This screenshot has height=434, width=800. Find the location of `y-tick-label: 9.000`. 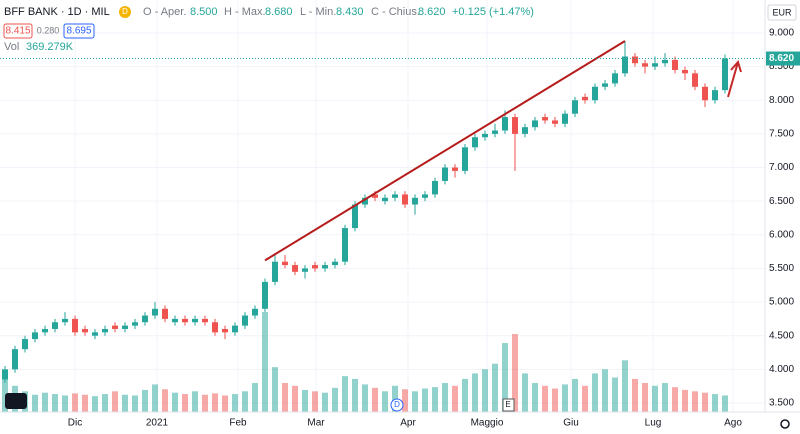

y-tick-label: 9.000 is located at coordinates (781, 33).